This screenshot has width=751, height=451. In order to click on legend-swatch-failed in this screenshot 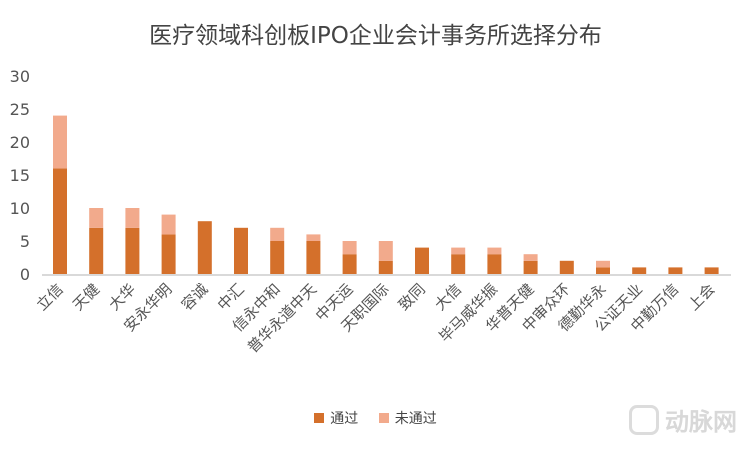, I will do `click(383, 418)`.